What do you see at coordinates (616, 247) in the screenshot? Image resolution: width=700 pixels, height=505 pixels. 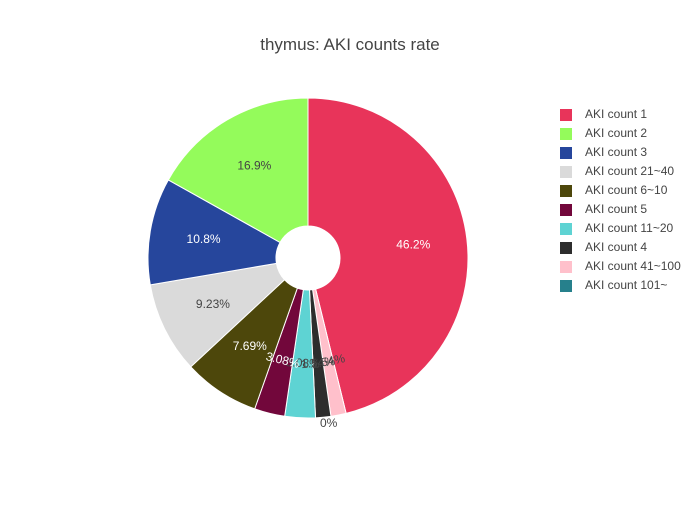 I see `legend-label: AKI count 4` at bounding box center [616, 247].